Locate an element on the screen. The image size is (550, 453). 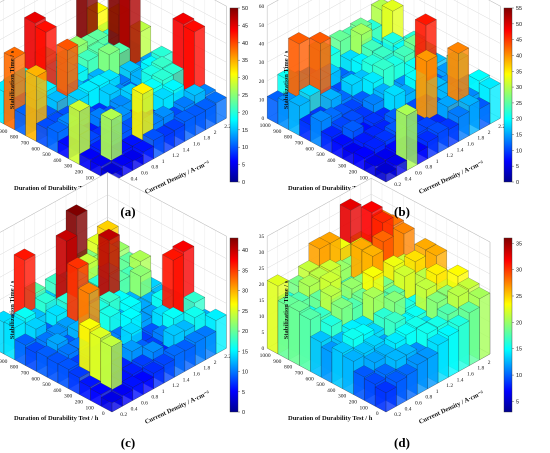
colorbar-tick-label: 10 is located at coordinates (519, 151).